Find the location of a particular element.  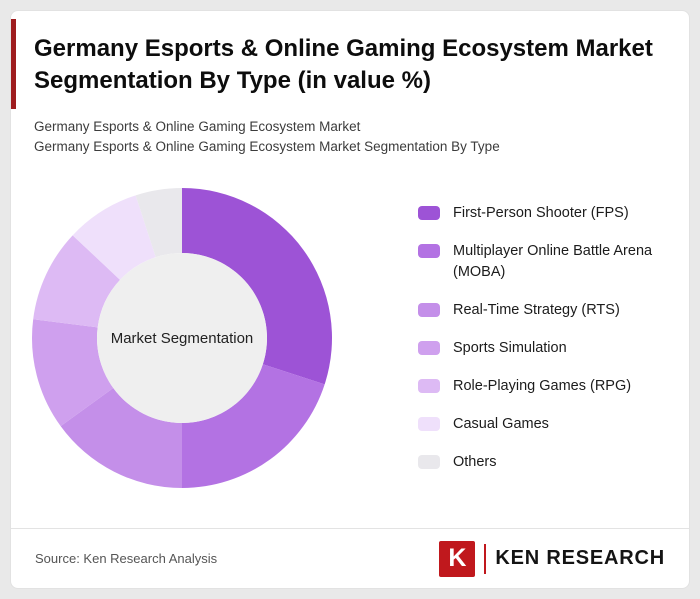

logo-letter: K is located at coordinates (457, 558).